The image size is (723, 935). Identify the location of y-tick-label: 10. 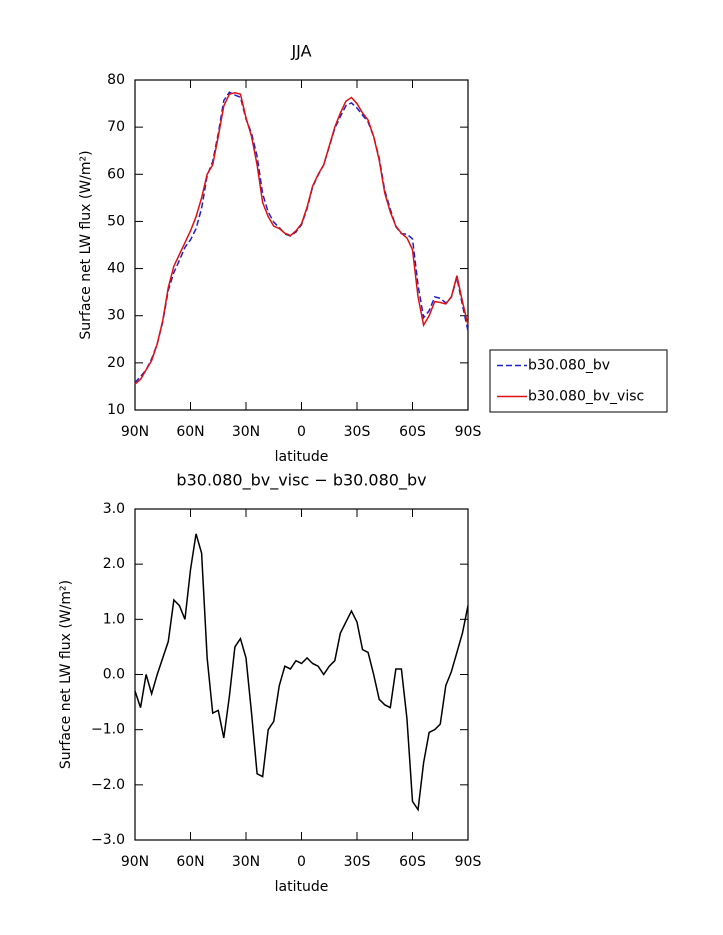
(116, 410).